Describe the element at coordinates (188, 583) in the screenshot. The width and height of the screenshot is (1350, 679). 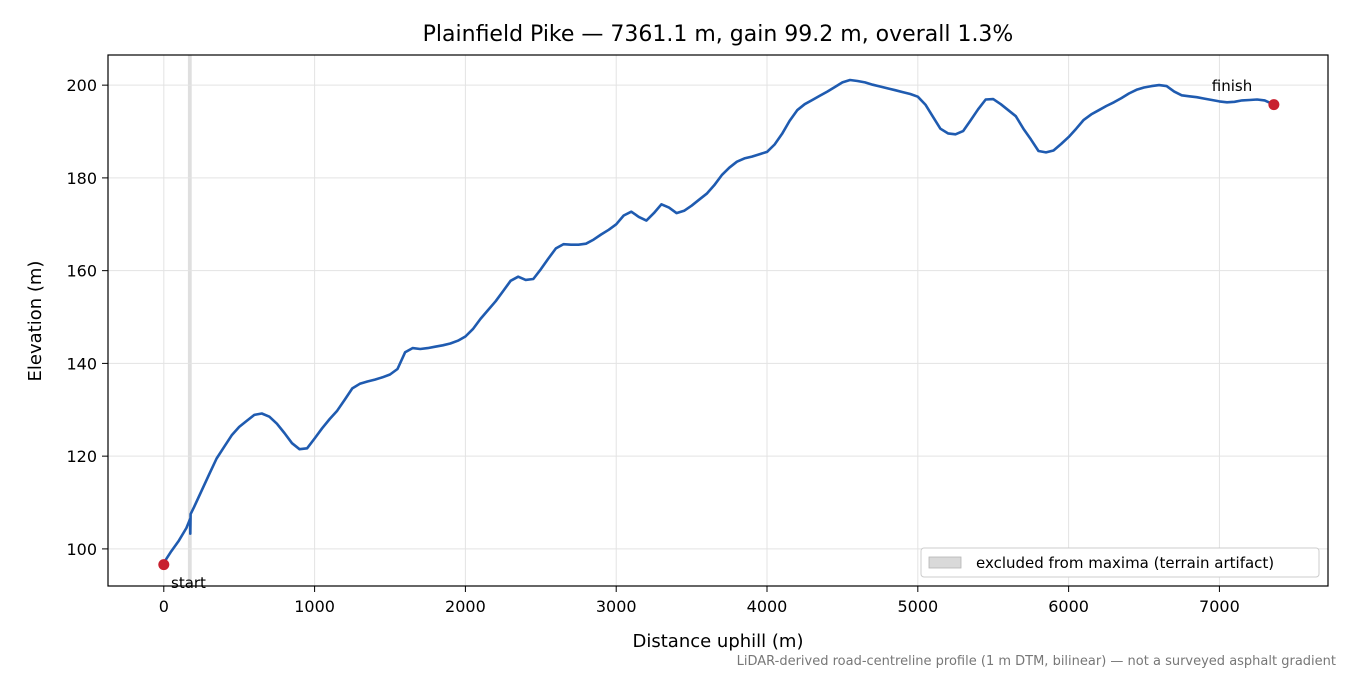
I see `start-annotation: start` at that location.